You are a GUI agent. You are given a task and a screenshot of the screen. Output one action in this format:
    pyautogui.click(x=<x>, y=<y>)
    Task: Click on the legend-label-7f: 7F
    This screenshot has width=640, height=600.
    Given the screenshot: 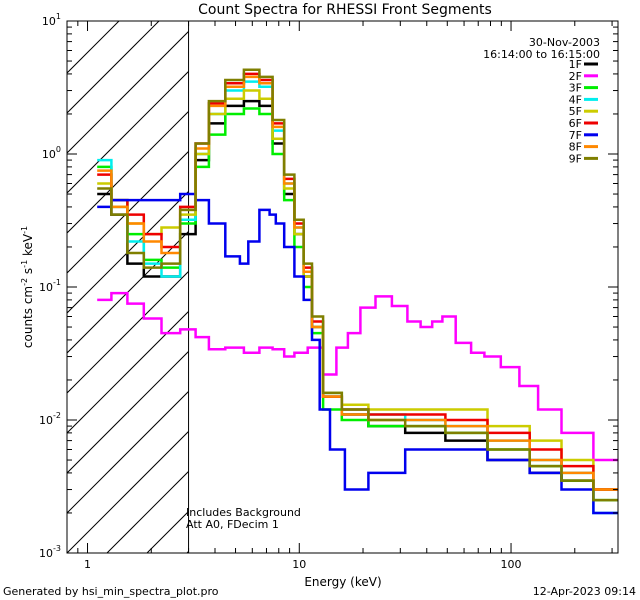 What is the action you would take?
    pyautogui.click(x=575, y=135)
    